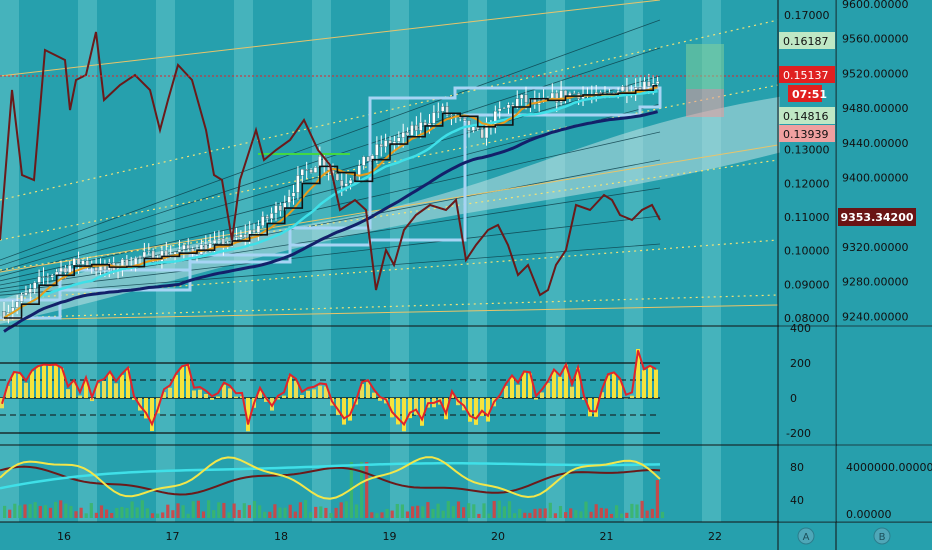 This screenshot has width=932, height=550. I want to click on stochastic-volume-pane, so click(332, 487).